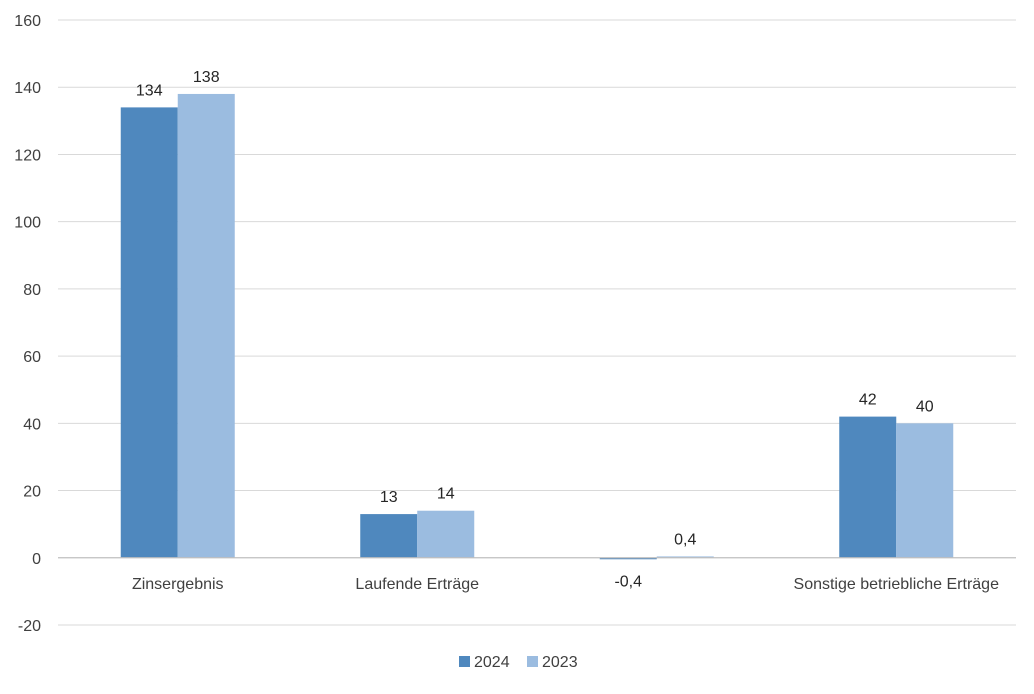 The width and height of the screenshot is (1034, 694). What do you see at coordinates (206, 77) in the screenshot?
I see `data-label: 138` at bounding box center [206, 77].